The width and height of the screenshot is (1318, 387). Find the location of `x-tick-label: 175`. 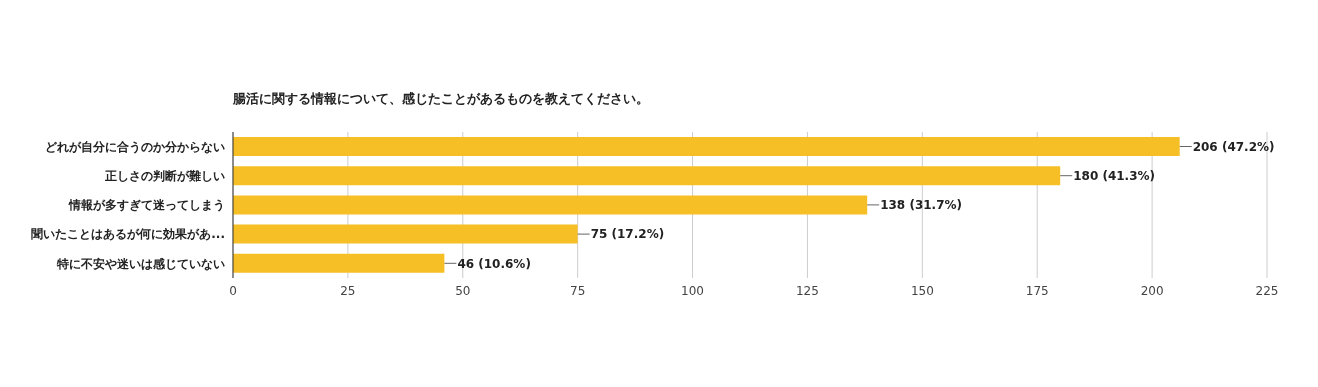

x-tick-label: 175 is located at coordinates (1037, 290).